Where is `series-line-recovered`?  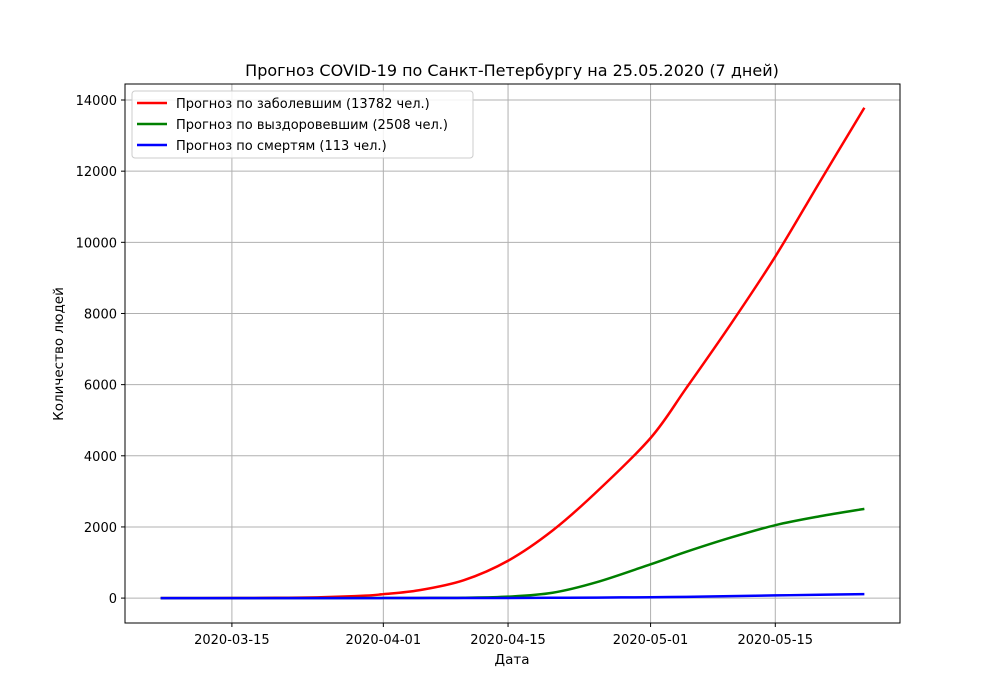
series-line-recovered is located at coordinates (512, 553).